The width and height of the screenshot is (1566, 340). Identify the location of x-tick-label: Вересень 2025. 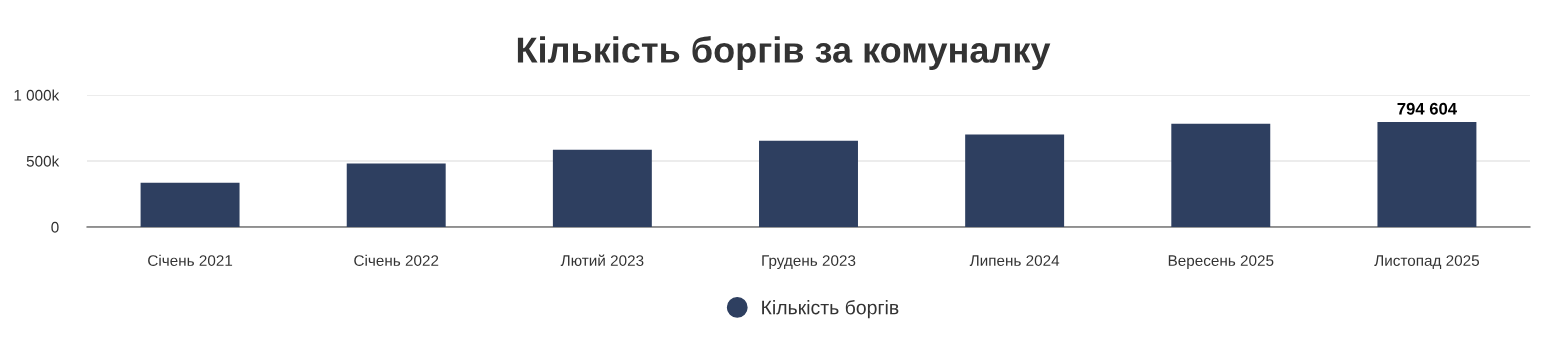
(1221, 262).